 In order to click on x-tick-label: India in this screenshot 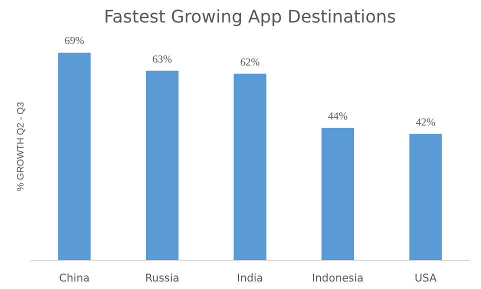, I will do `click(250, 278)`.